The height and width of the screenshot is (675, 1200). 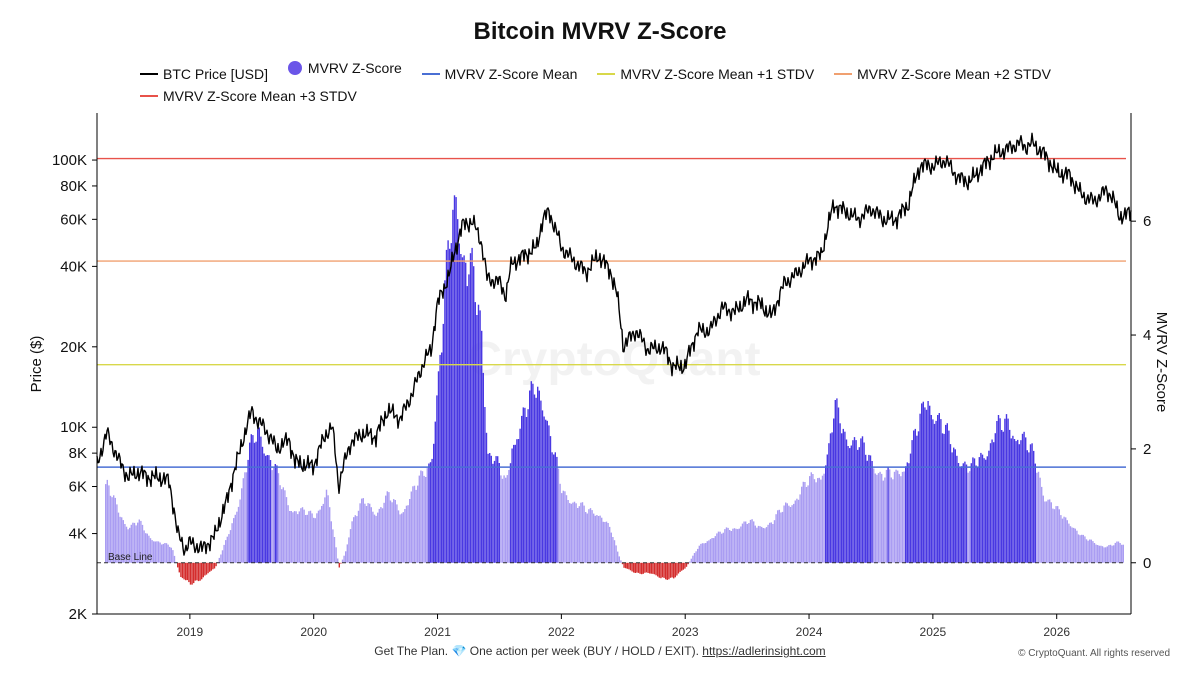 I want to click on left-tick-label: 60K, so click(x=73, y=219).